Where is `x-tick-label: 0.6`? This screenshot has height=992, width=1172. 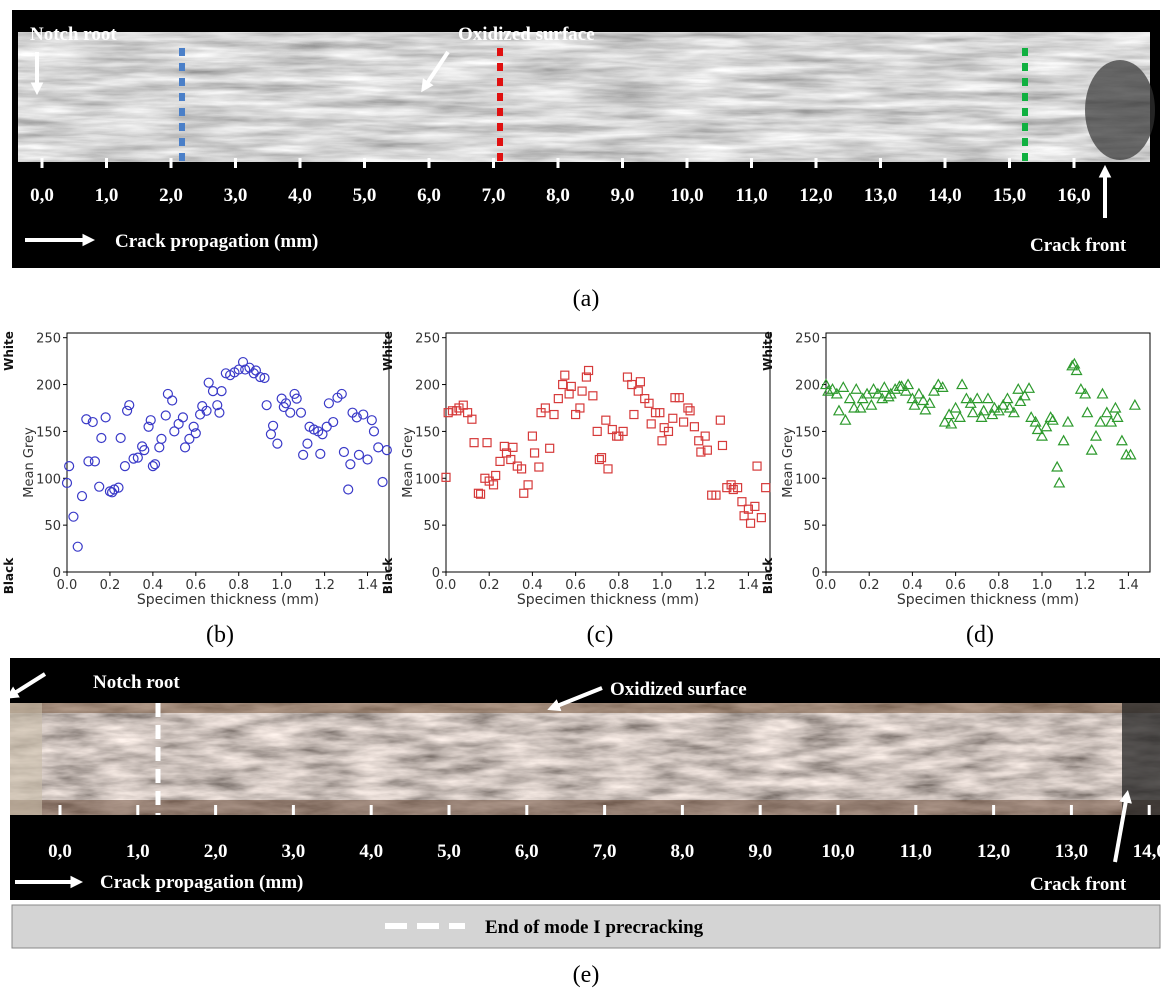
x-tick-label: 0.6 is located at coordinates (955, 585).